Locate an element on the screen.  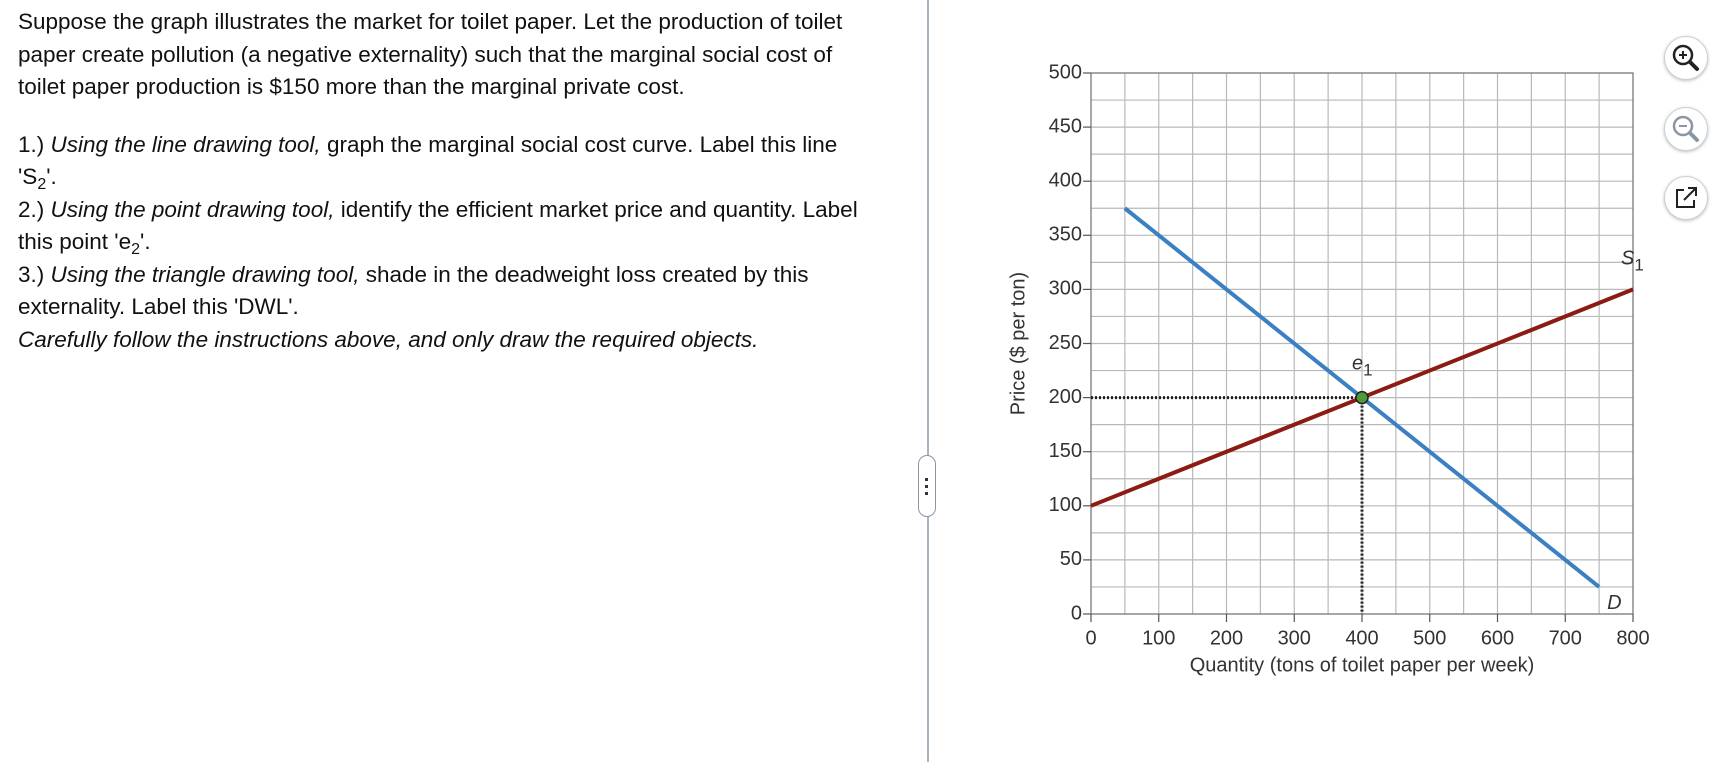
x-tick-label: 400 is located at coordinates (1361, 638).